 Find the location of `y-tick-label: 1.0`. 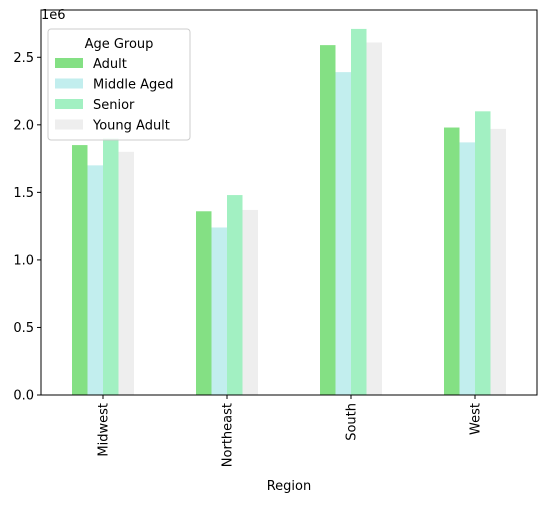

y-tick-label: 1.0 is located at coordinates (23, 260).